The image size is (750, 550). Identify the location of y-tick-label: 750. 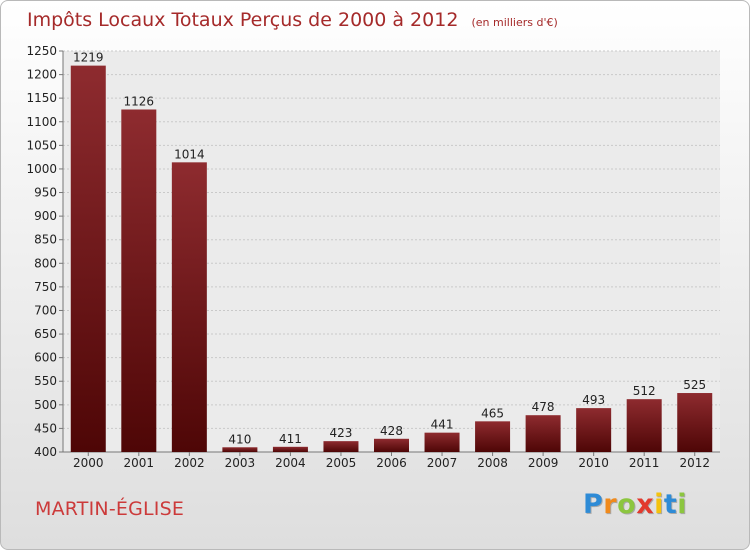
(45, 287).